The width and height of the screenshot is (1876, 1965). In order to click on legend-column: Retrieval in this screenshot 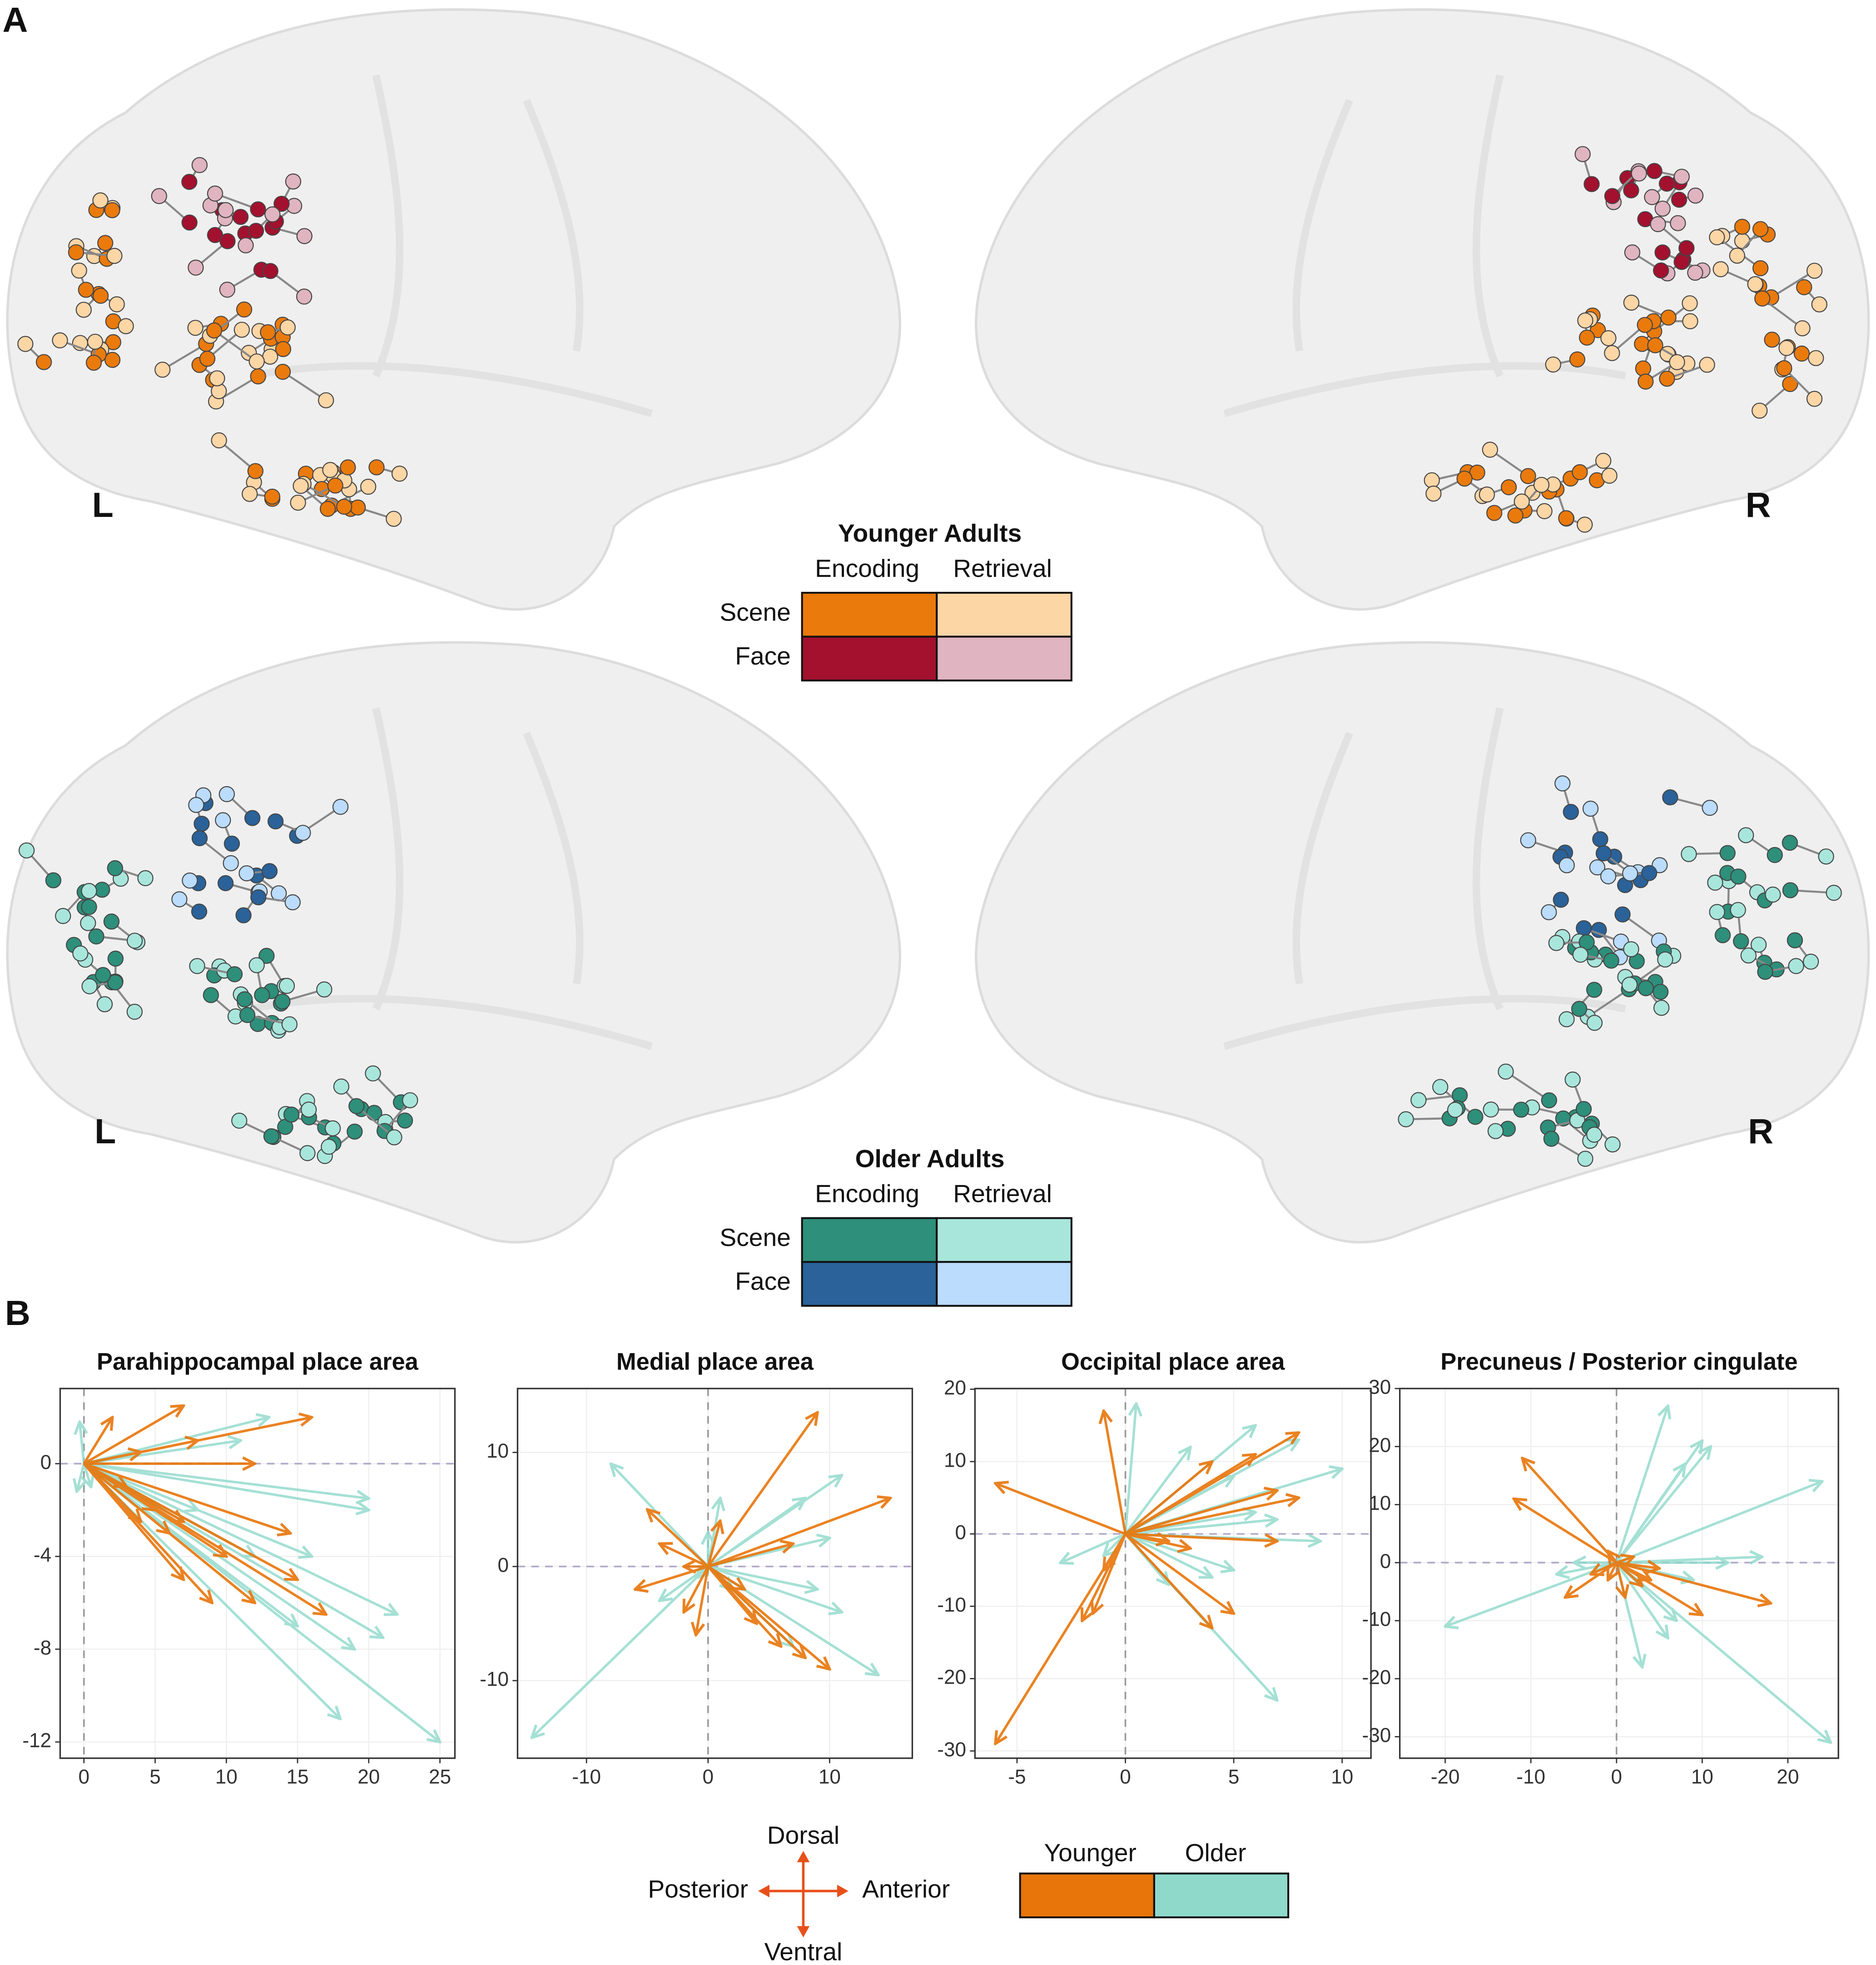, I will do `click(1002, 1194)`.